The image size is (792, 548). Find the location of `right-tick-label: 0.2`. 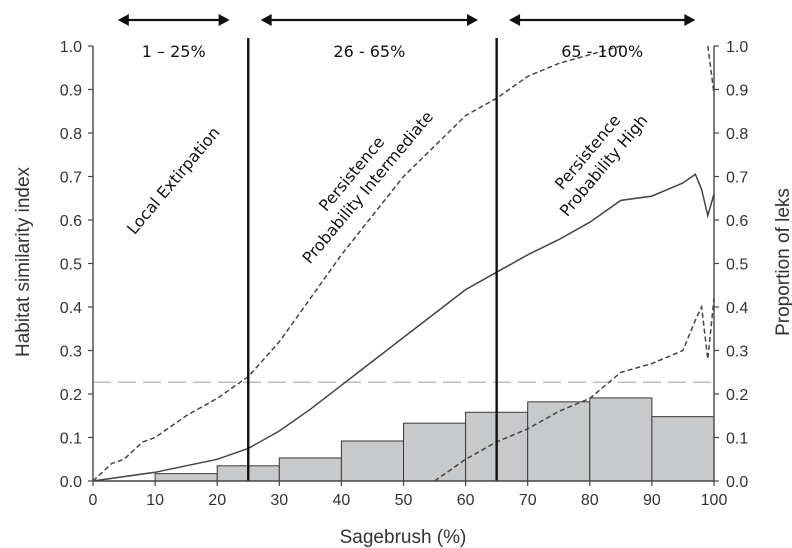

right-tick-label: 0.2 is located at coordinates (737, 395).